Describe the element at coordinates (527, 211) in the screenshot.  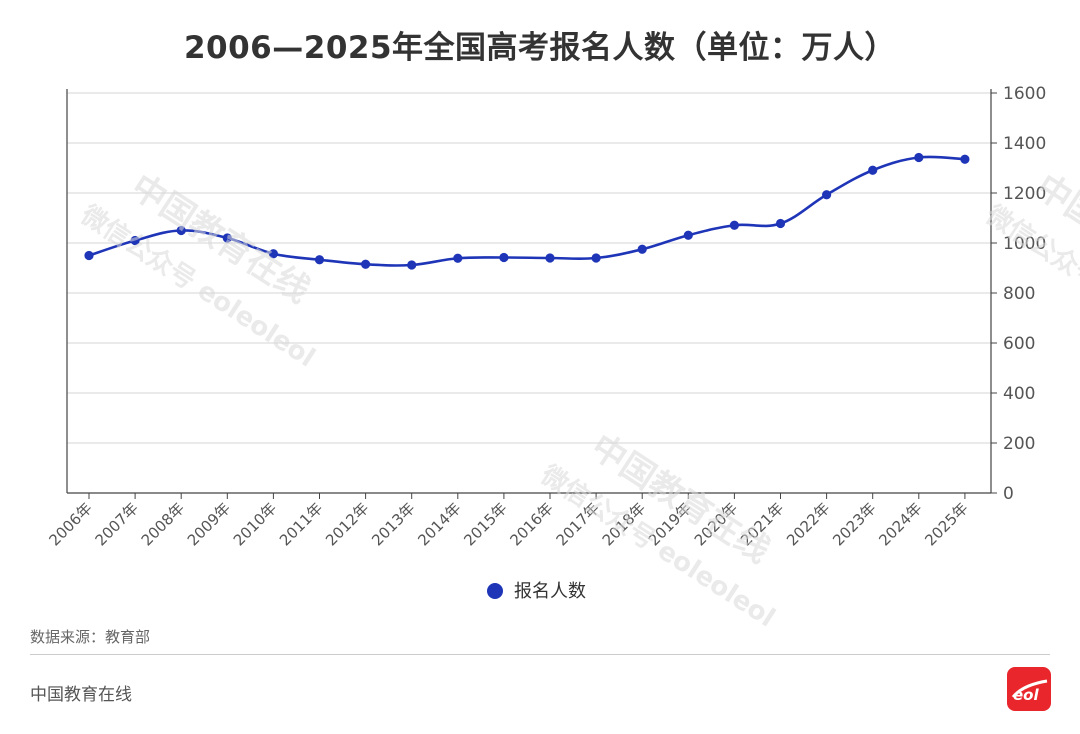
I see `series-group` at that location.